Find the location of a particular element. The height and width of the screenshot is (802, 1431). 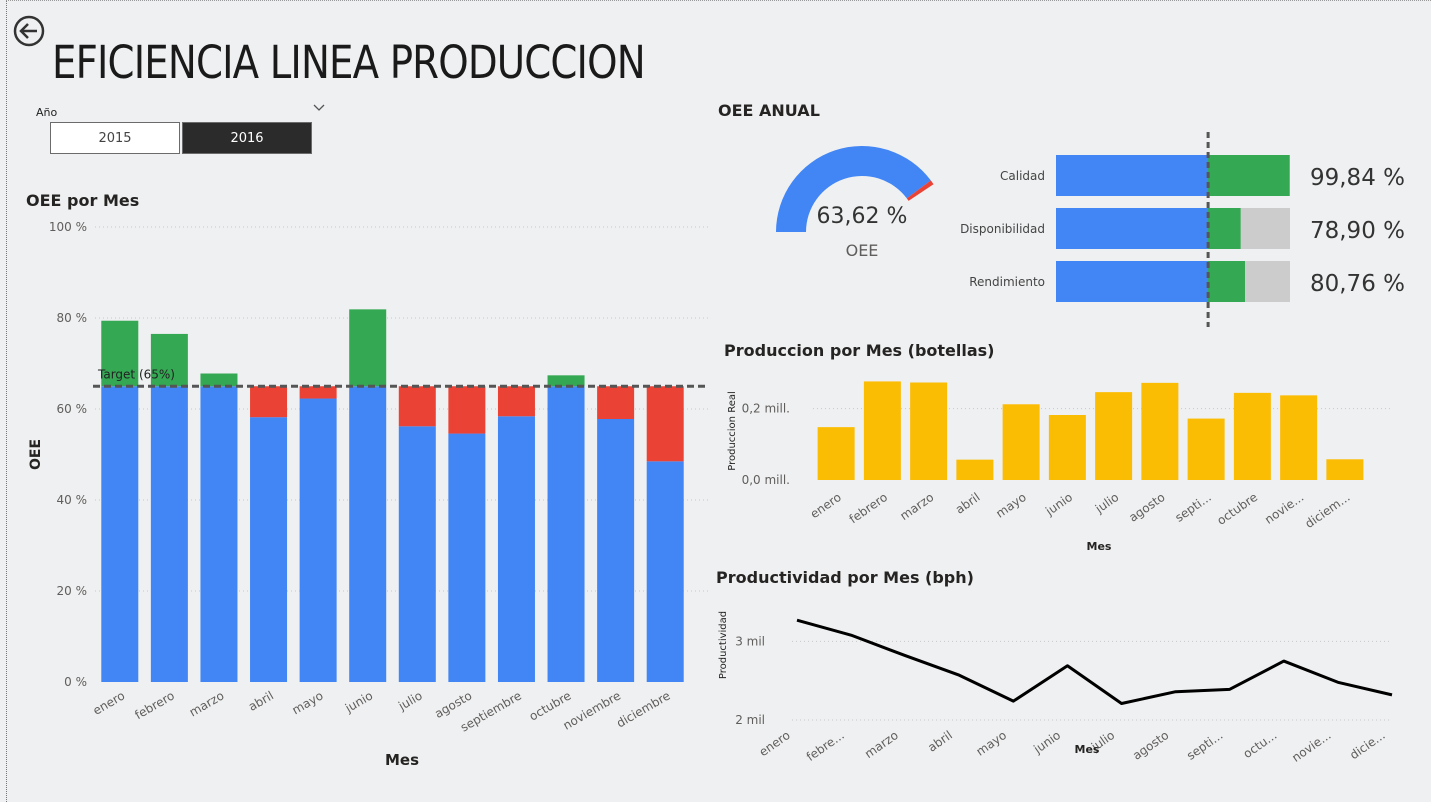

oee-anual-title: OEE ANUAL is located at coordinates (769, 110).